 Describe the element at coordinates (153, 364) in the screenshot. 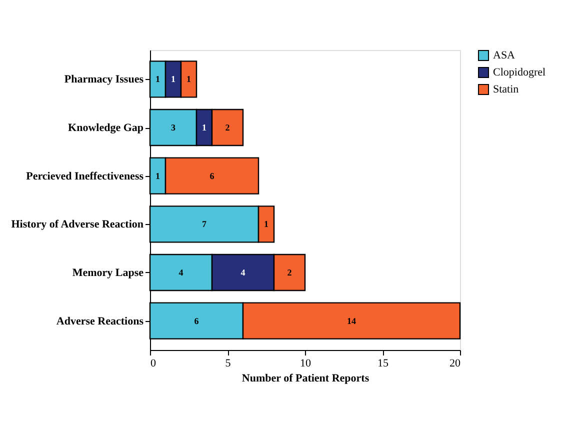

I see `x-tick-label: 0` at that location.